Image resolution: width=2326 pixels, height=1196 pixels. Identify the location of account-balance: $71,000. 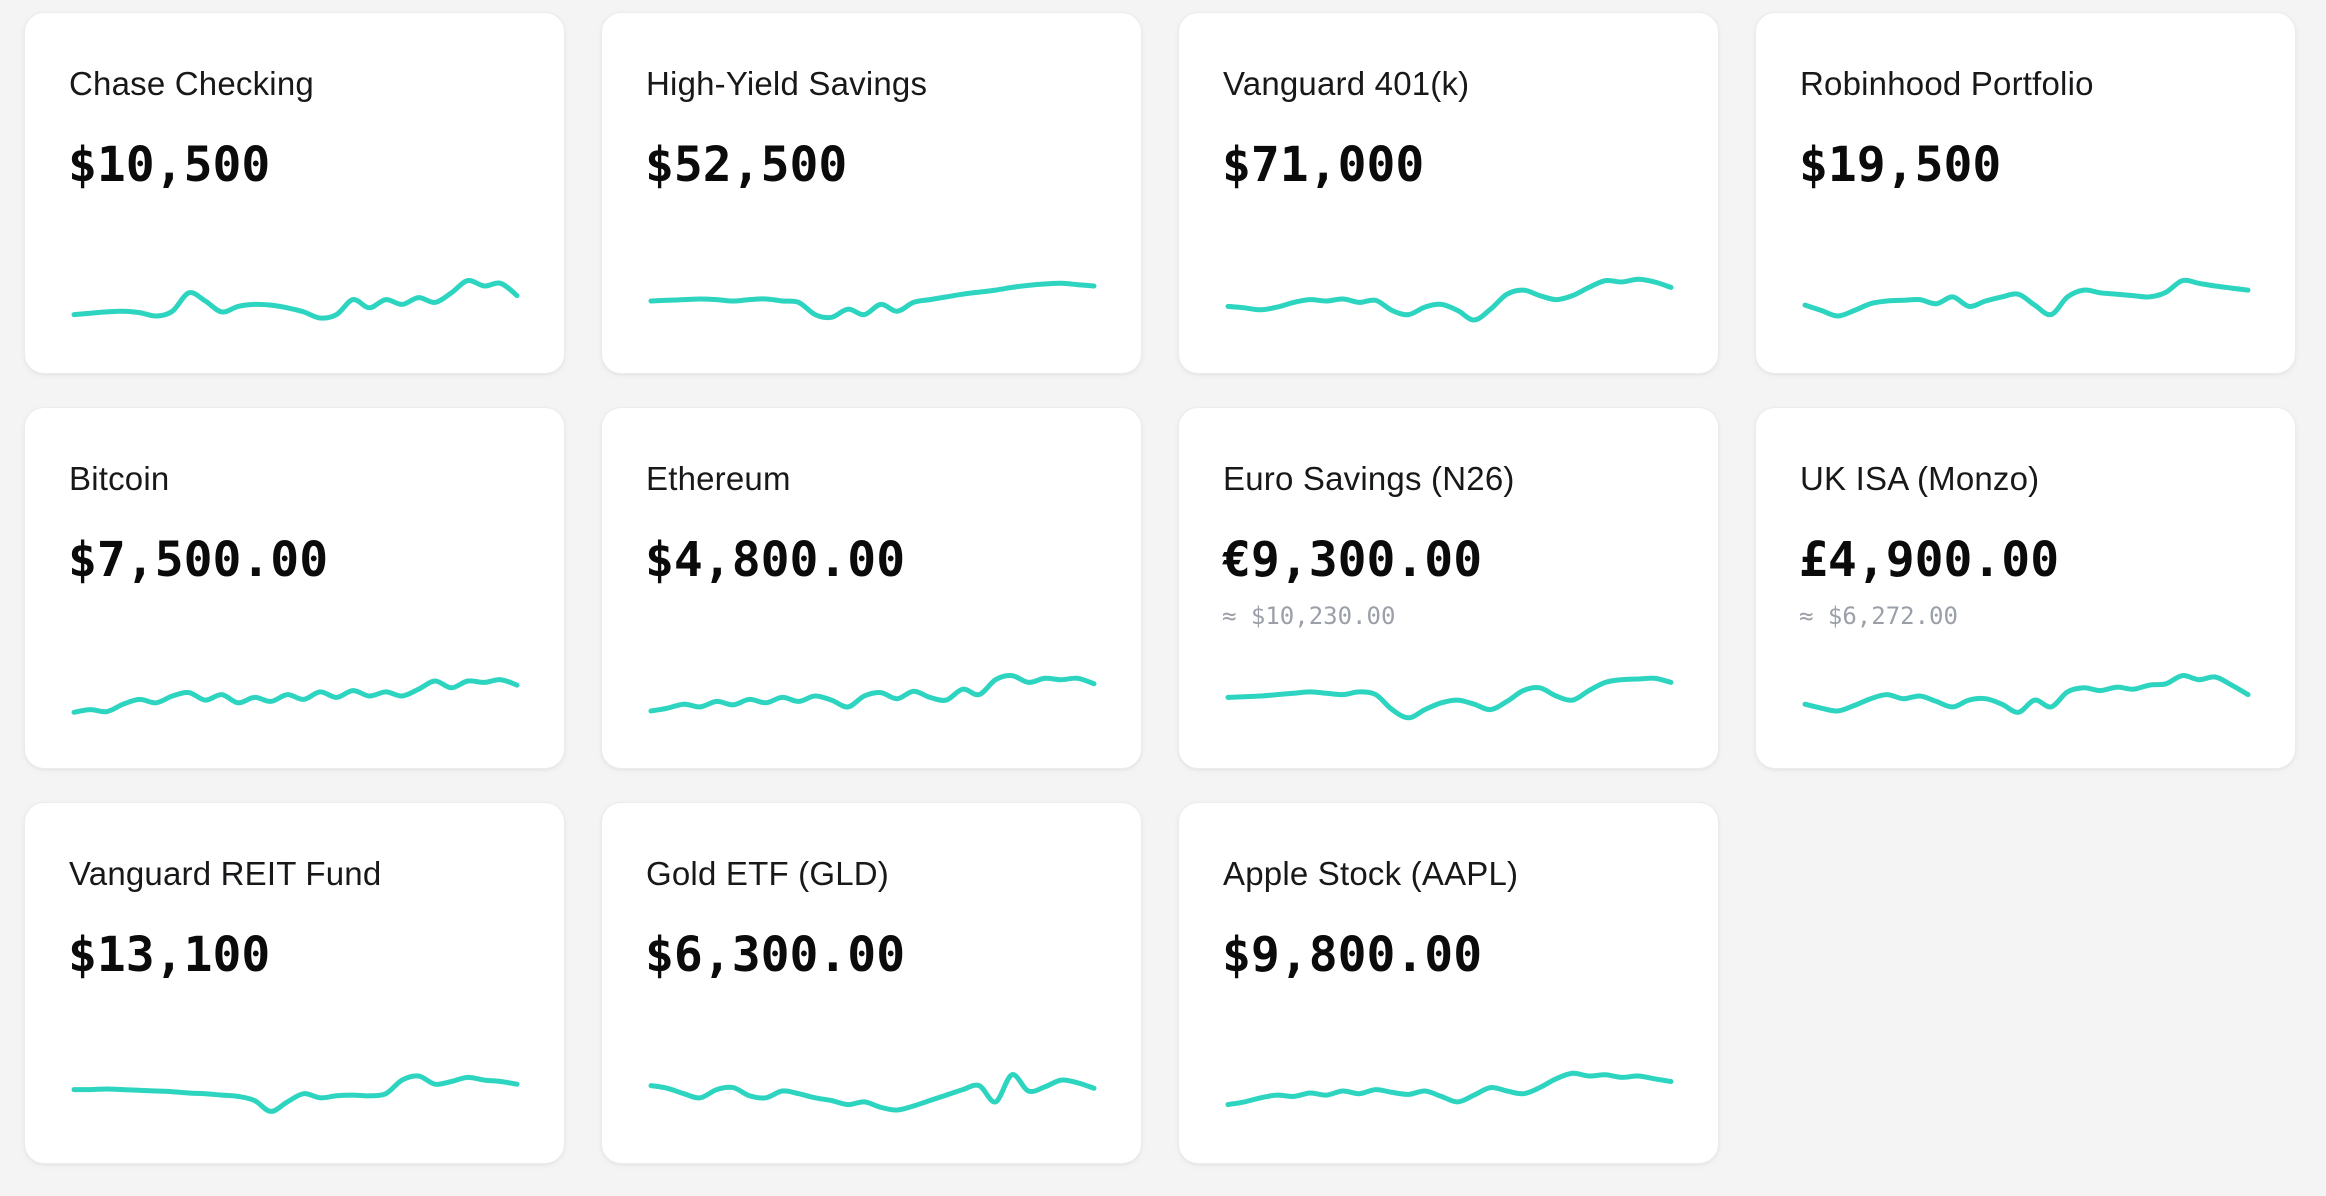
(1323, 165).